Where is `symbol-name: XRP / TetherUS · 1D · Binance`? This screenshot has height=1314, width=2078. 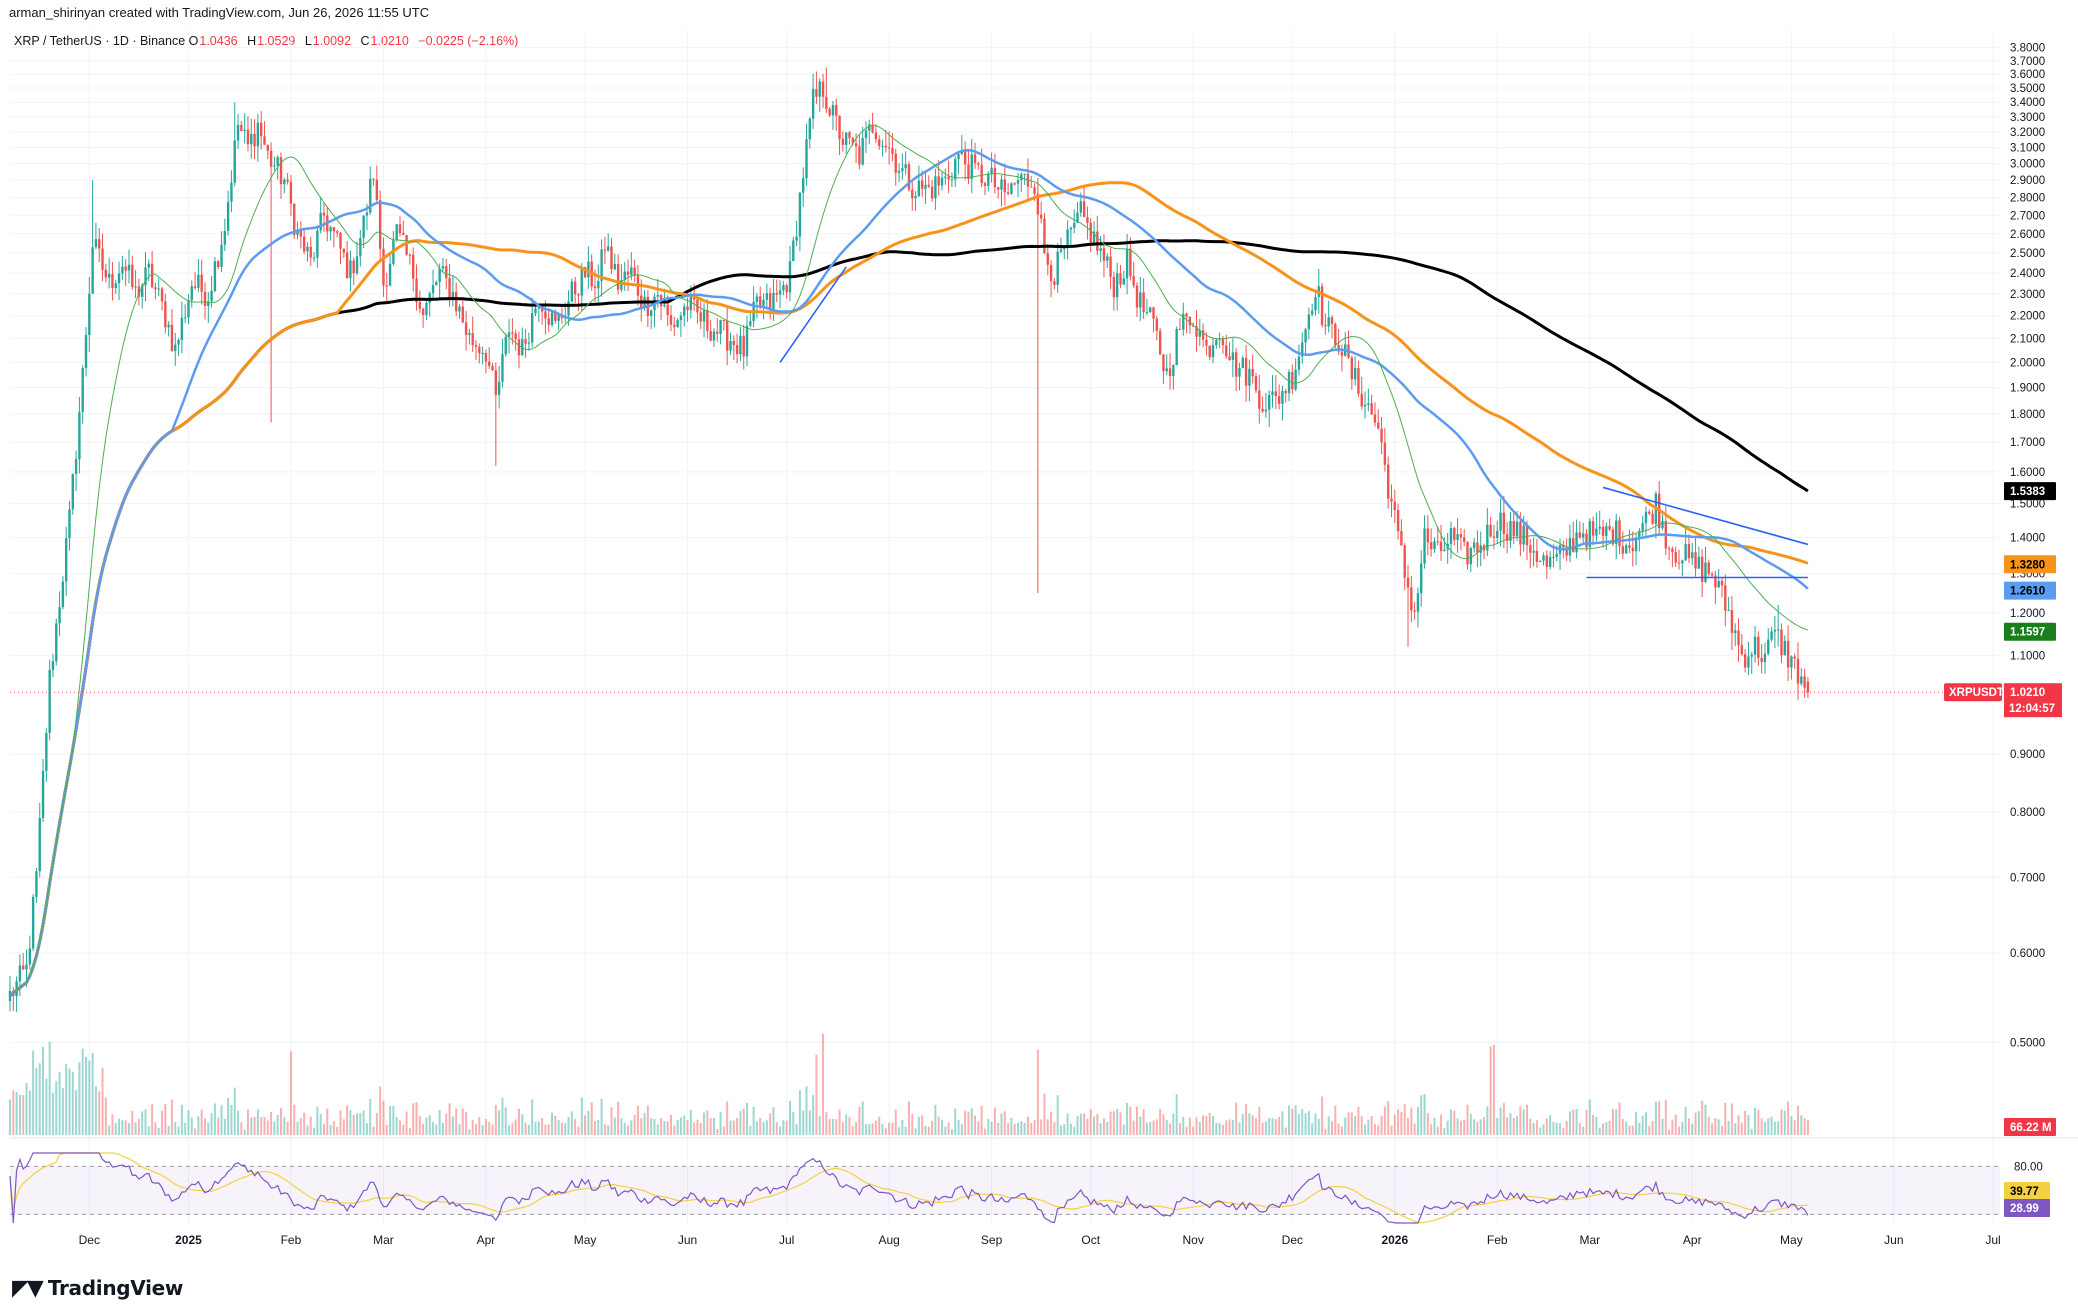 symbol-name: XRP / TetherUS · 1D · Binance is located at coordinates (100, 41).